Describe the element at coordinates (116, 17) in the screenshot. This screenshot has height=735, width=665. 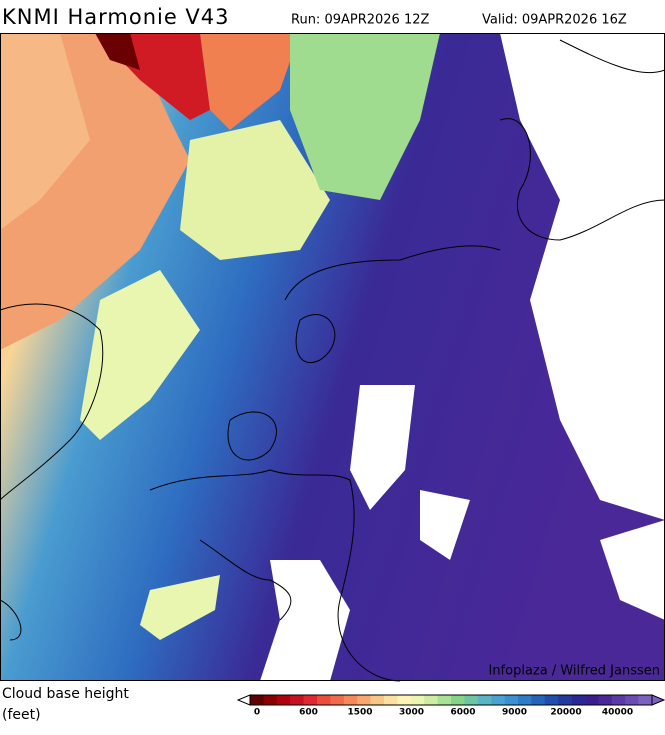
I see `map-title: KNMI Harmonie V43` at that location.